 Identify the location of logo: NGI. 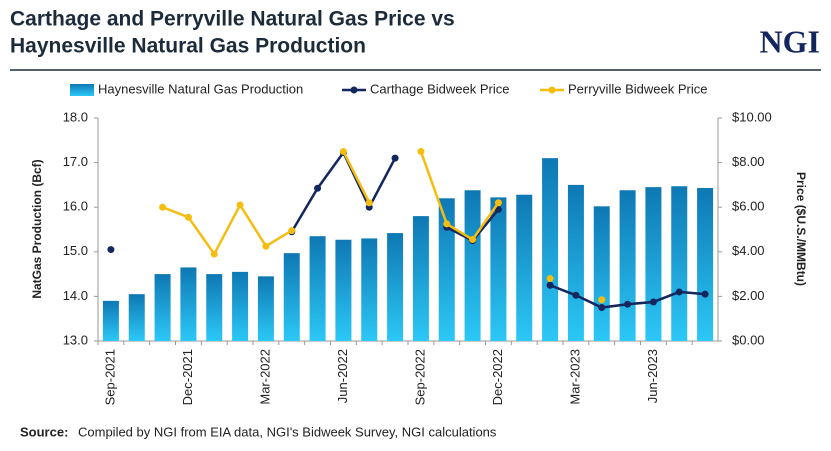
(790, 41).